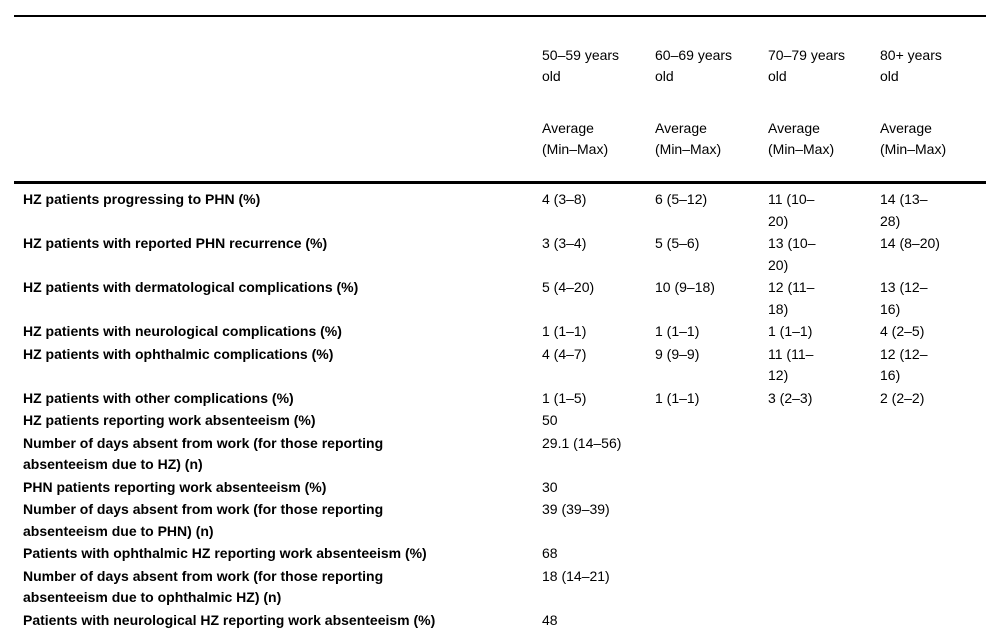 This screenshot has height=633, width=1000. I want to click on value-cell-50-59: 3 (3–4), so click(564, 243).